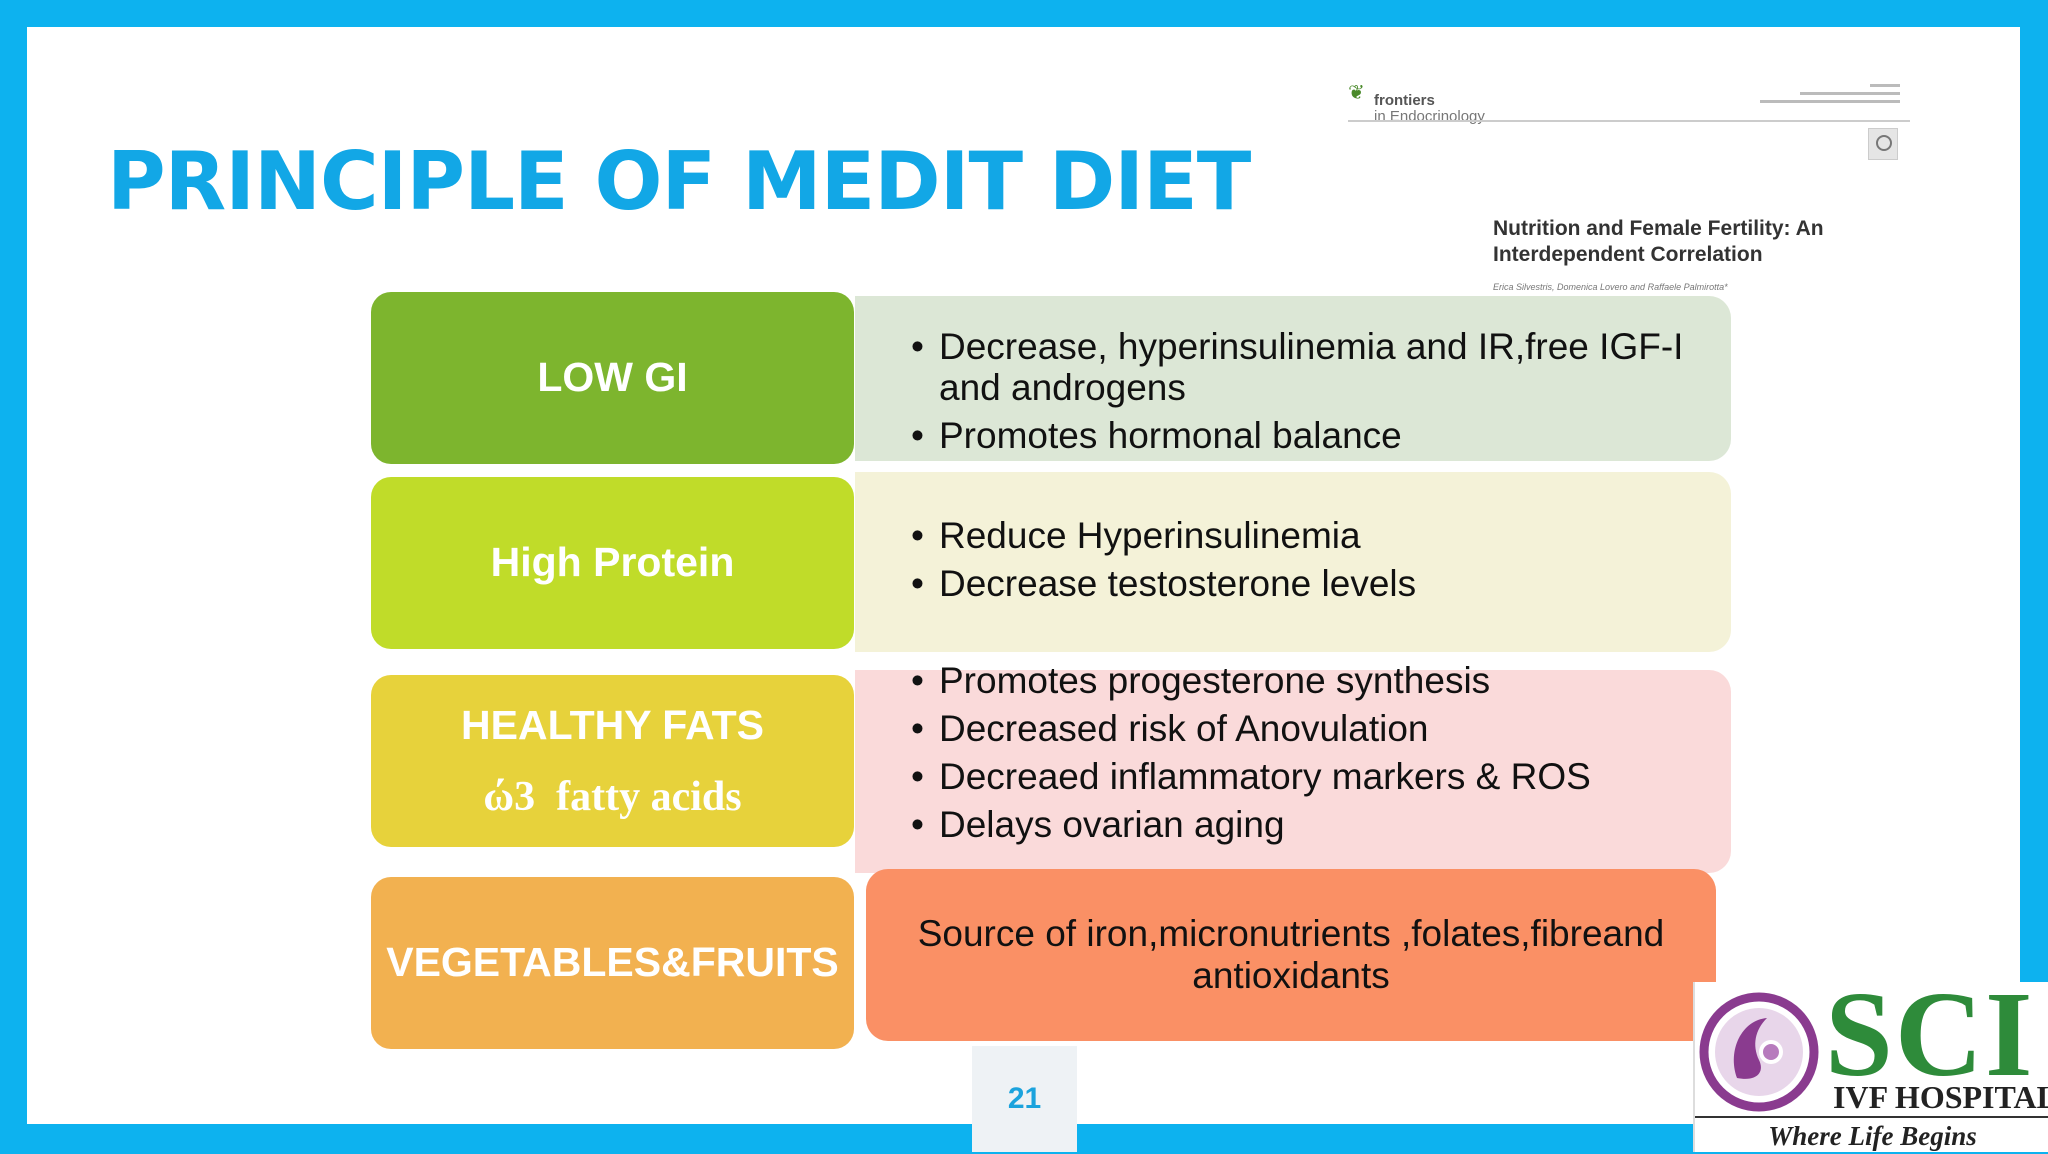 This screenshot has width=2048, height=1154. I want to click on label-text: LOW GI, so click(612, 377).